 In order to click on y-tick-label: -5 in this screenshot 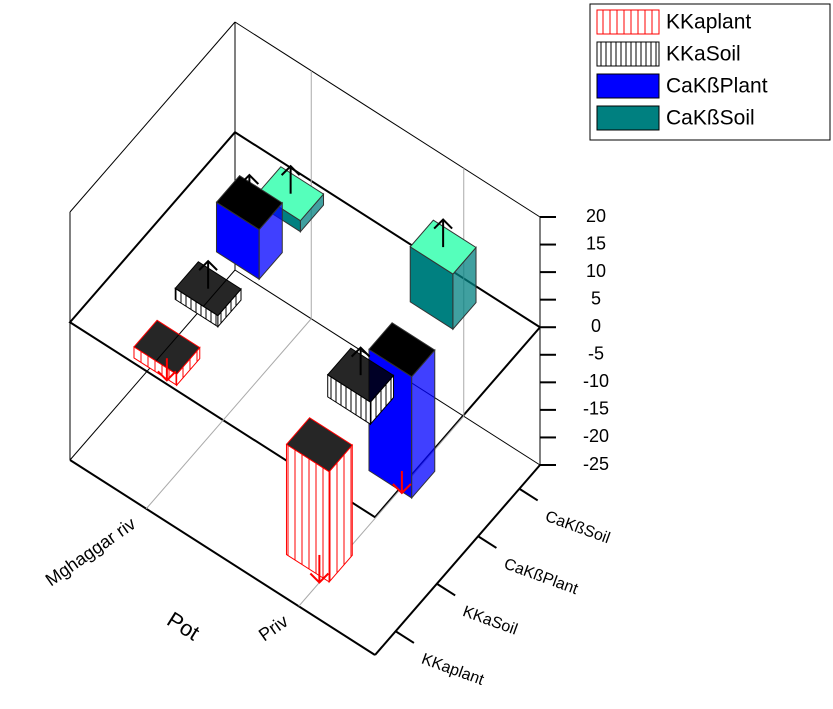, I will do `click(596, 354)`.